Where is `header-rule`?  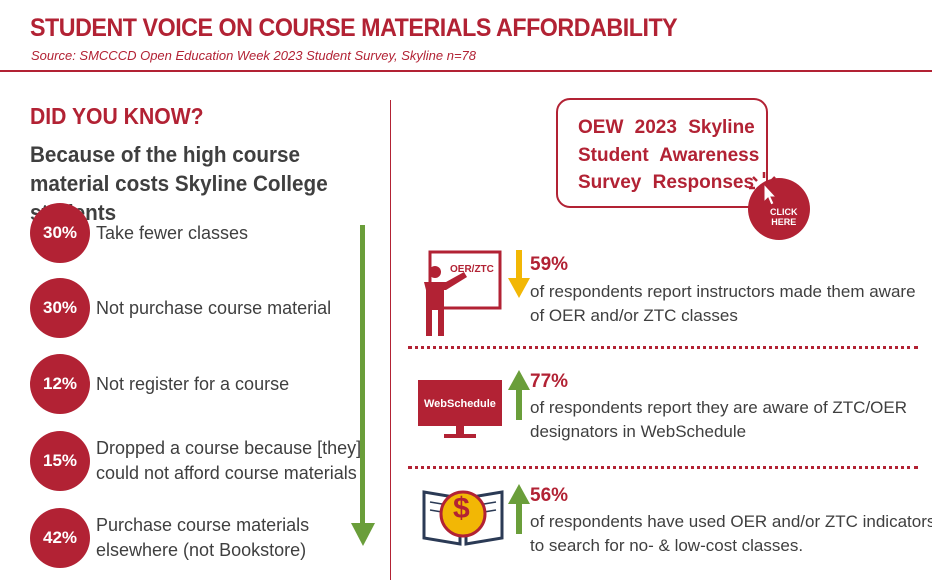 header-rule is located at coordinates (466, 71).